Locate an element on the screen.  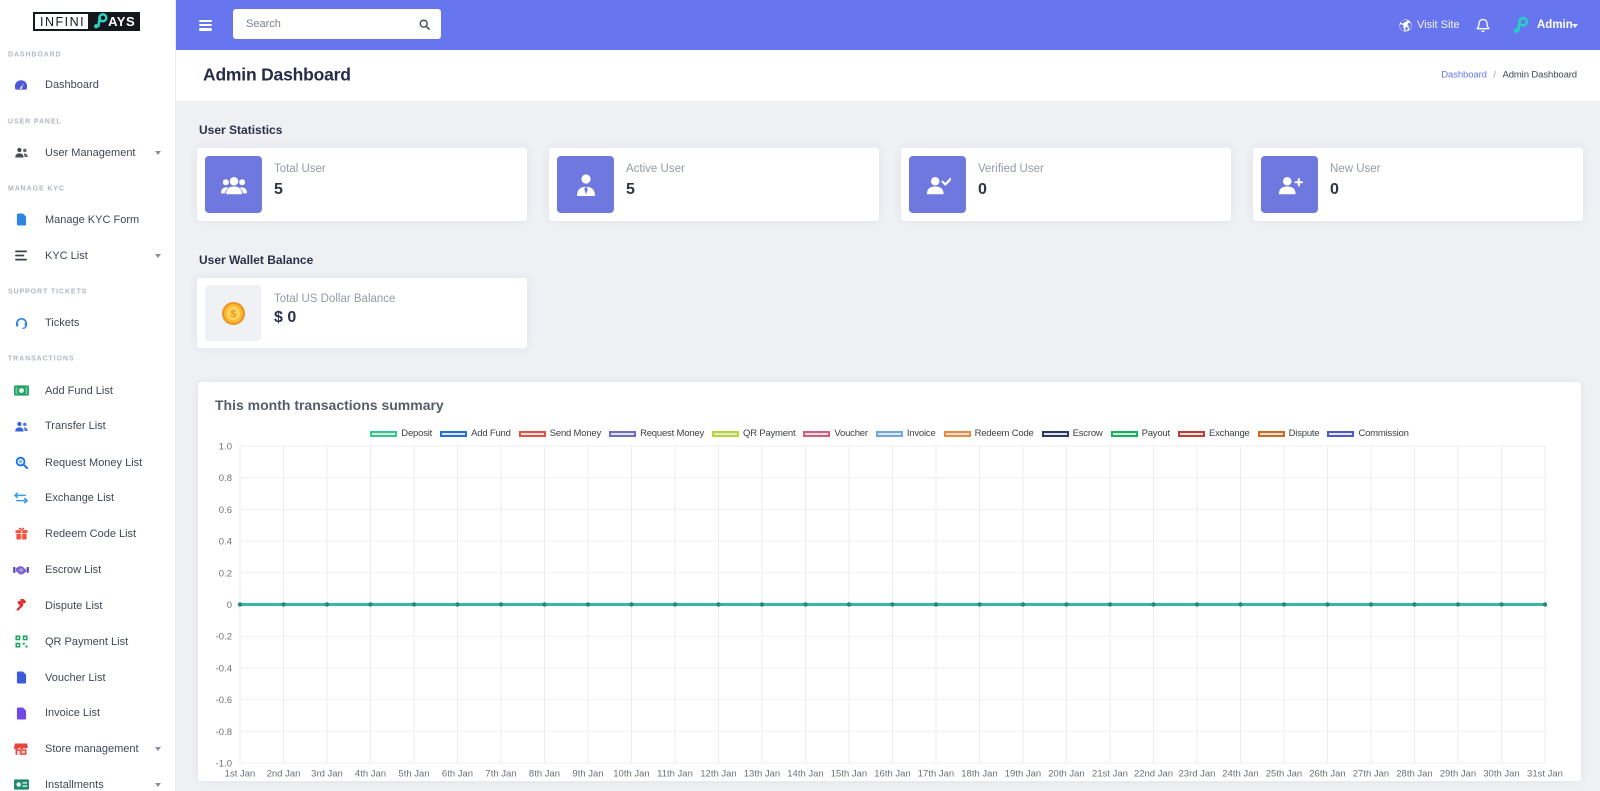
svg-text: 28th Jan is located at coordinates (1414, 774).